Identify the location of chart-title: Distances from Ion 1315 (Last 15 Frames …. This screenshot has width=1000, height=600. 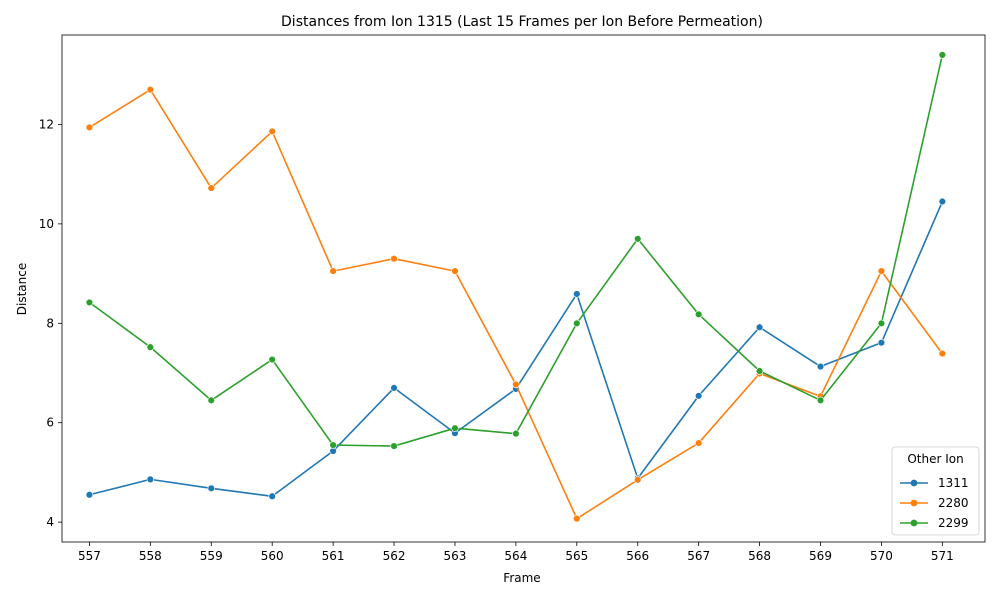
(522, 22).